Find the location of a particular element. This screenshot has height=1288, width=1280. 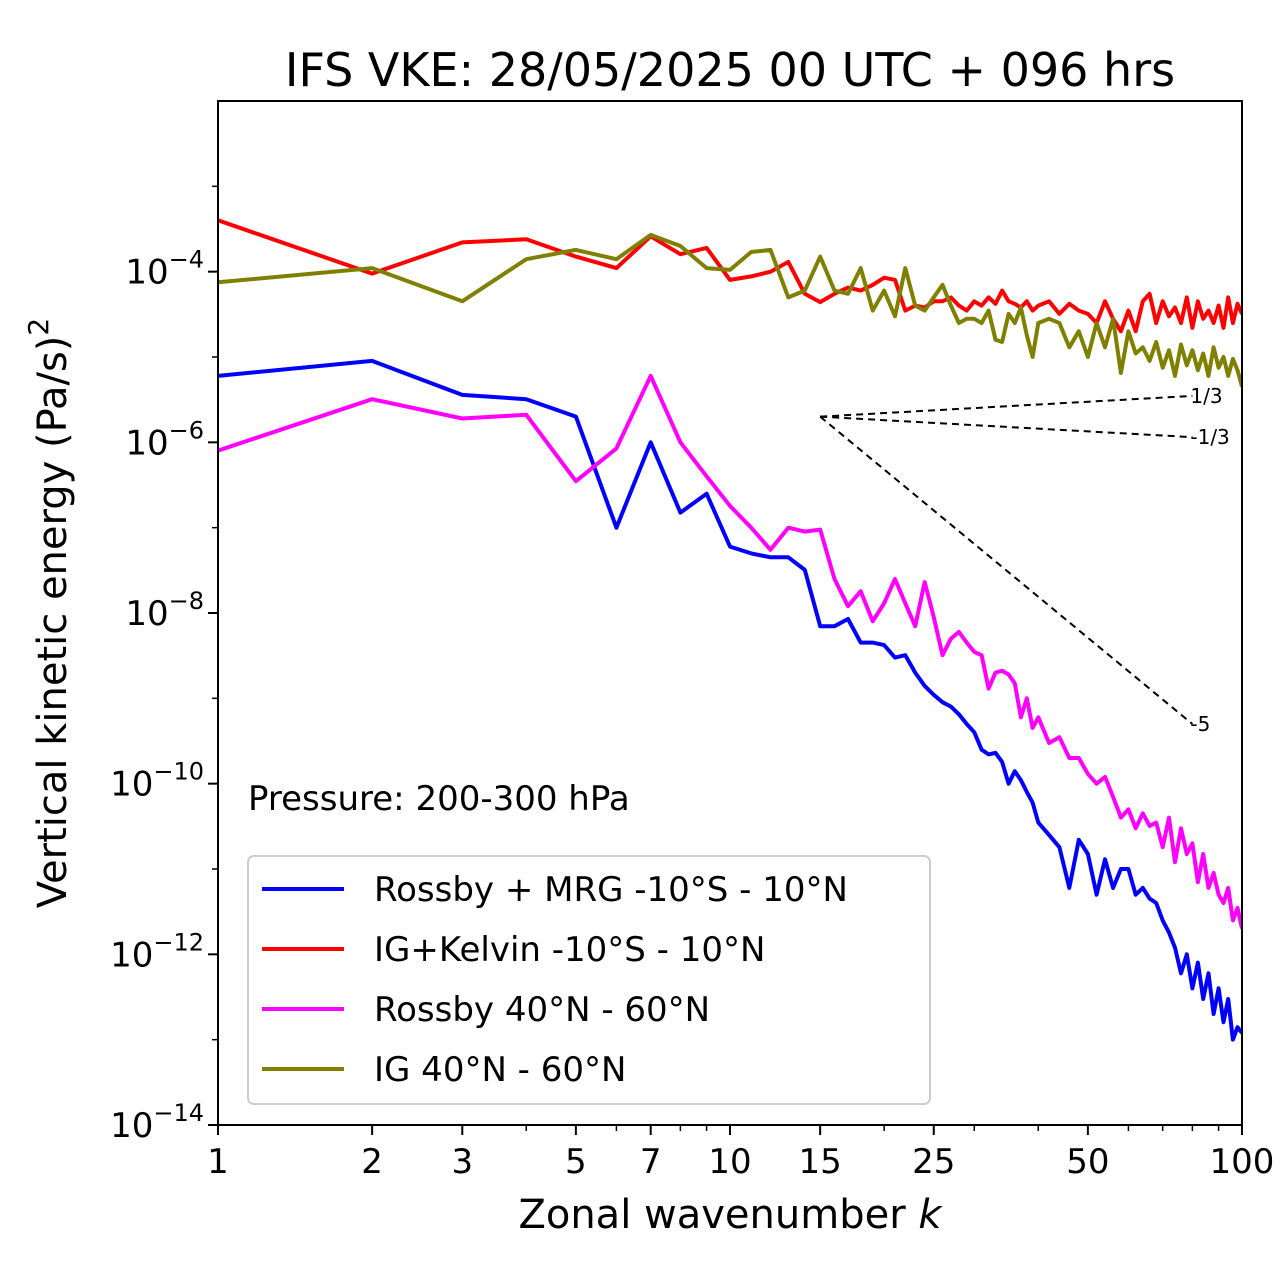

x-tick-label: 100 is located at coordinates (1242, 1162).